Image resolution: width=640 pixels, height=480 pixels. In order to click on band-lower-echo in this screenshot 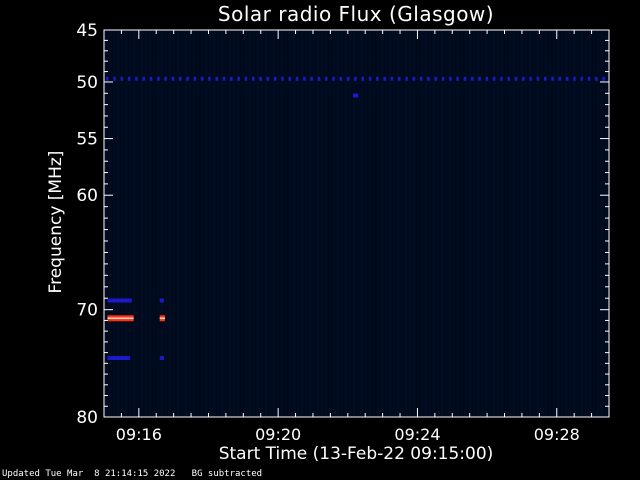, I will do `click(161, 357)`.